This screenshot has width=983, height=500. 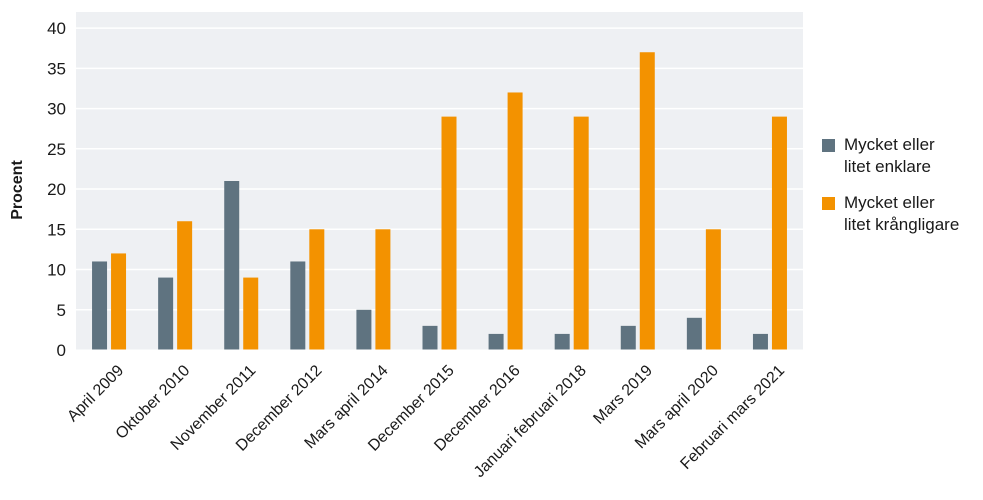 What do you see at coordinates (56, 270) in the screenshot?
I see `y-tick-label: 10` at bounding box center [56, 270].